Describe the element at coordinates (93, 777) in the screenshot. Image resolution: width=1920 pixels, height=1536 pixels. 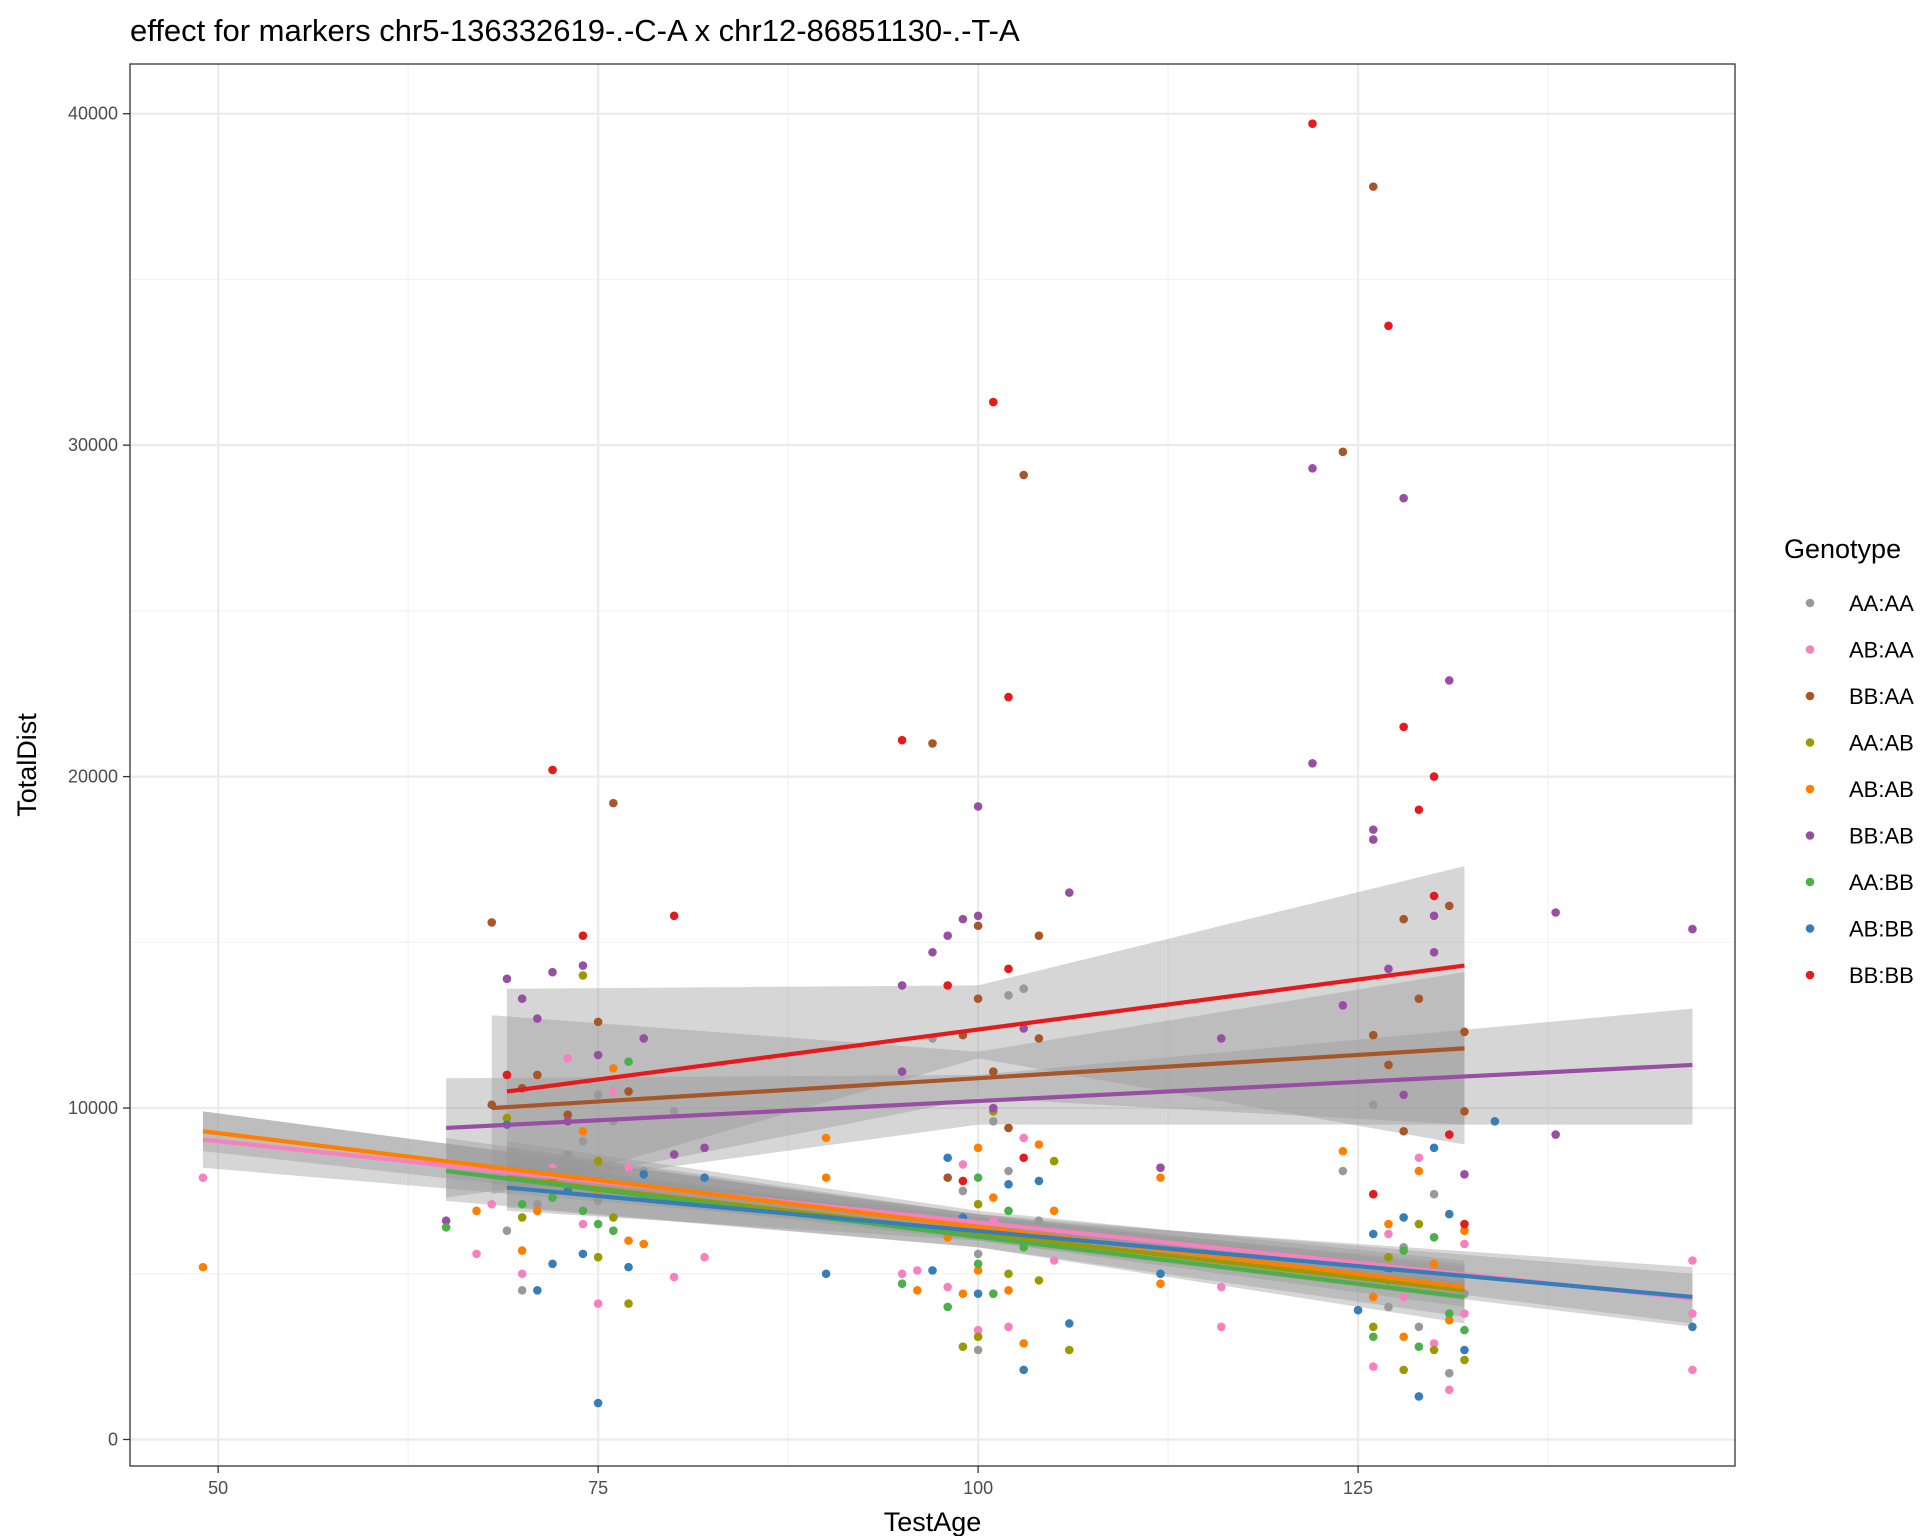
I see `y-tick-label: 20000` at that location.